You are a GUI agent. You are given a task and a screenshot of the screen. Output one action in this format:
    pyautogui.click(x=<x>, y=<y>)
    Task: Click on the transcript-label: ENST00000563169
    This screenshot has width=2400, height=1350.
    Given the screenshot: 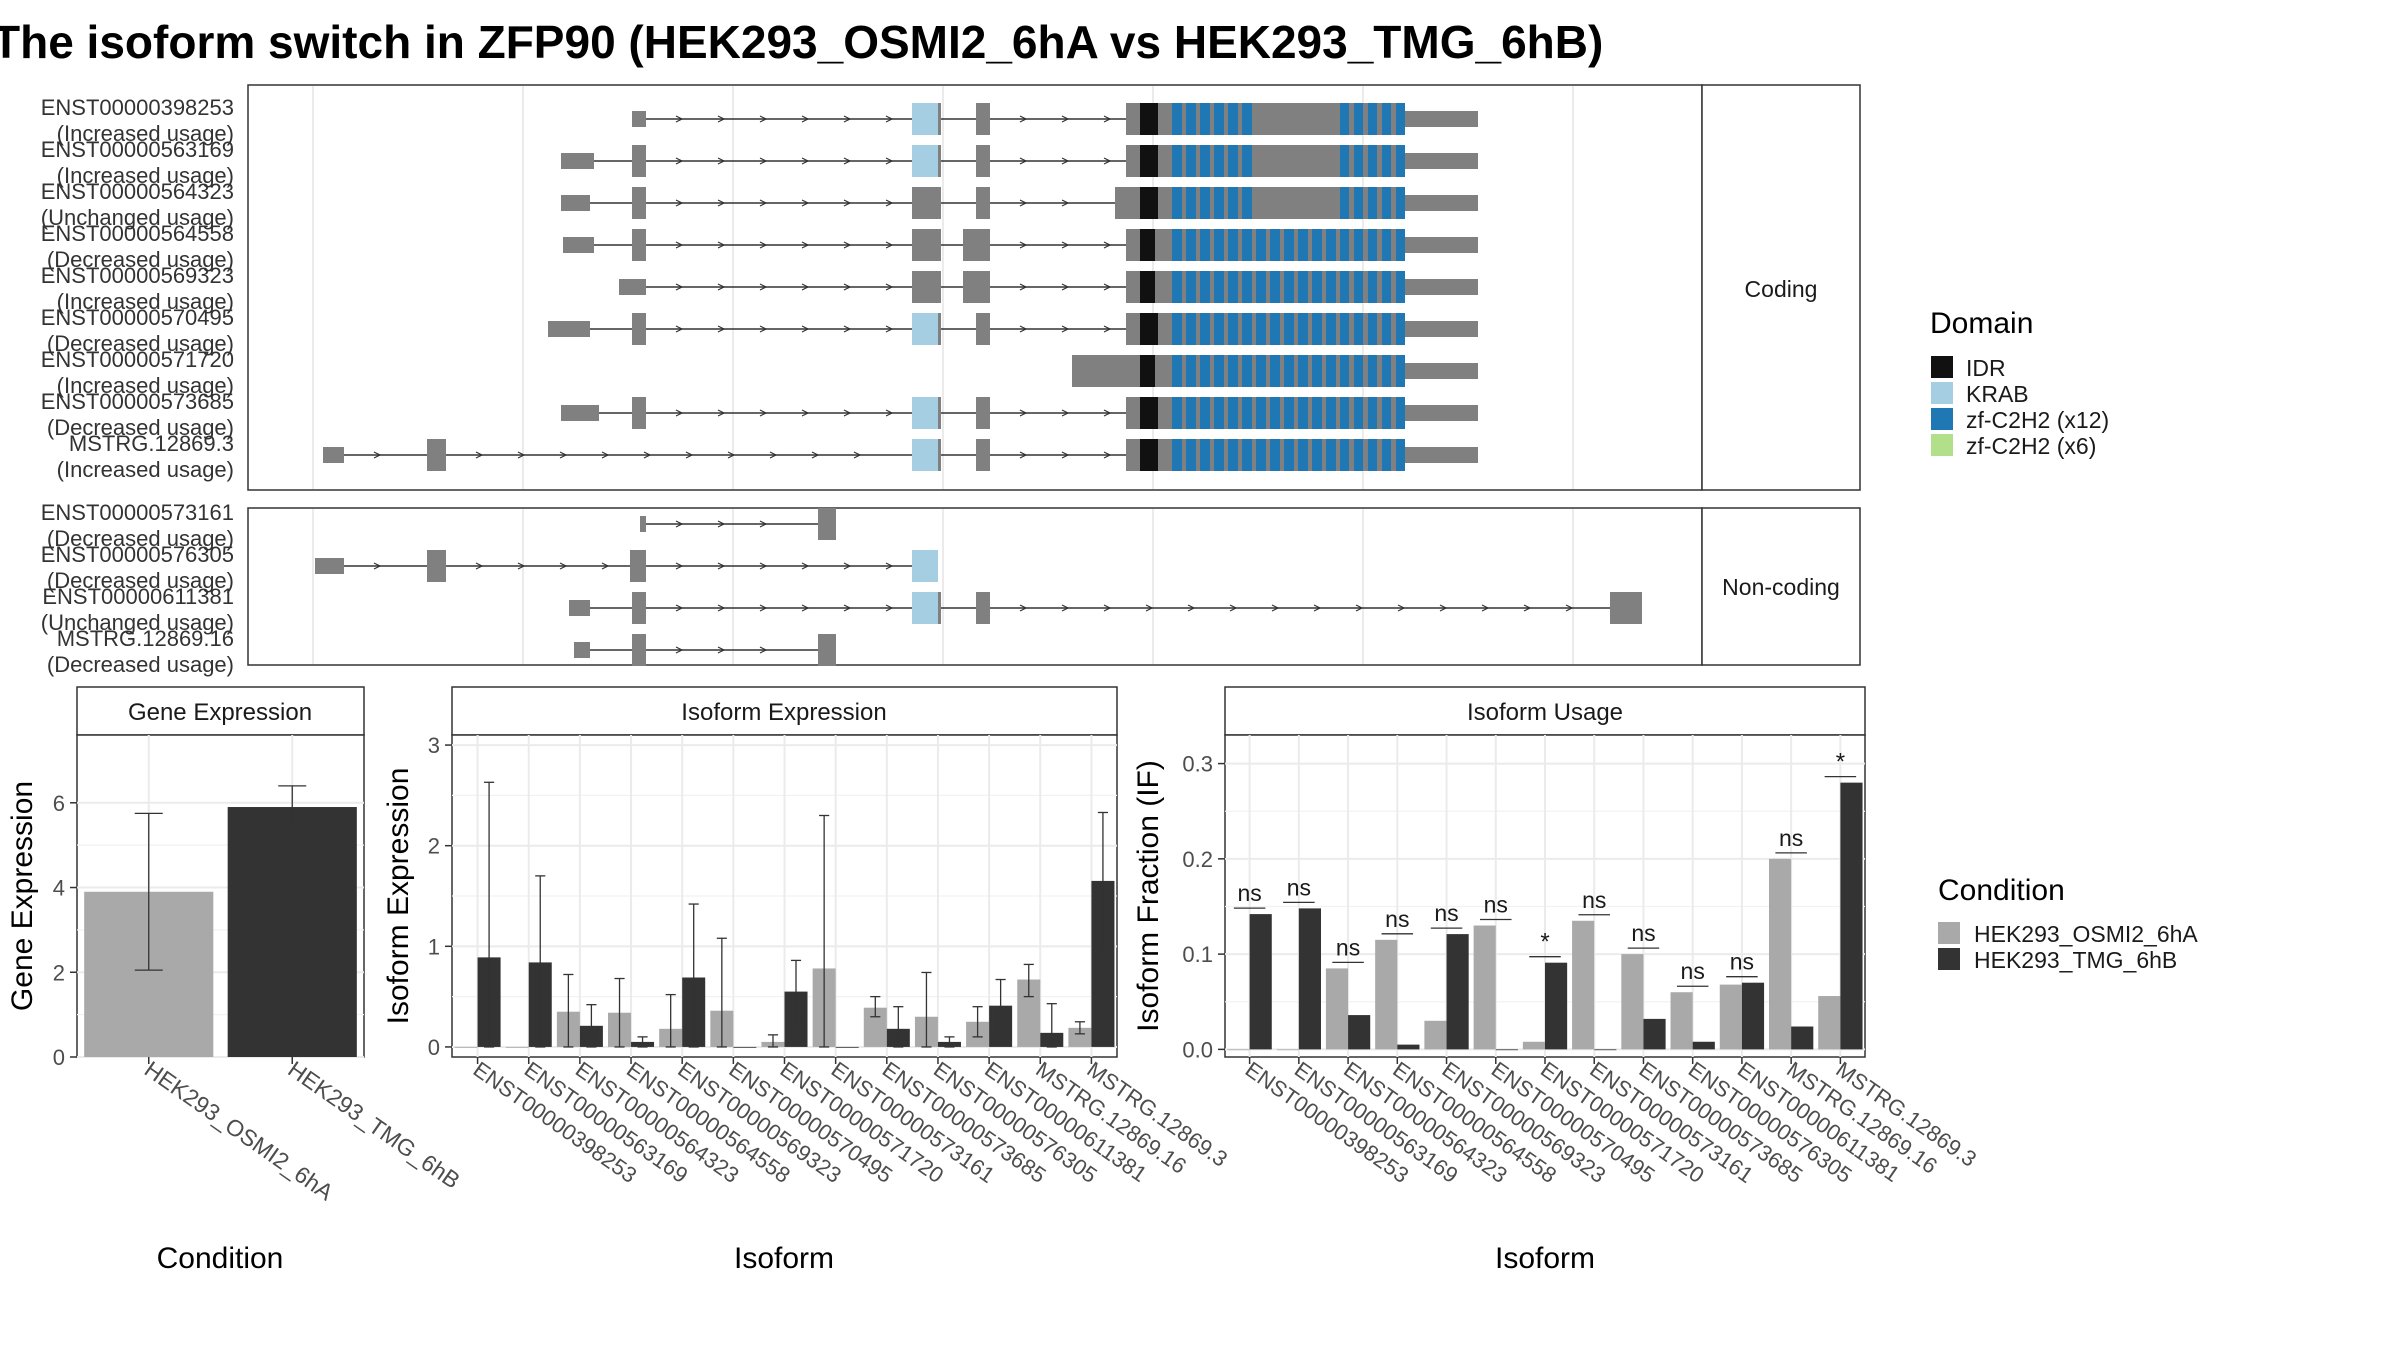 What is the action you would take?
    pyautogui.click(x=137, y=149)
    